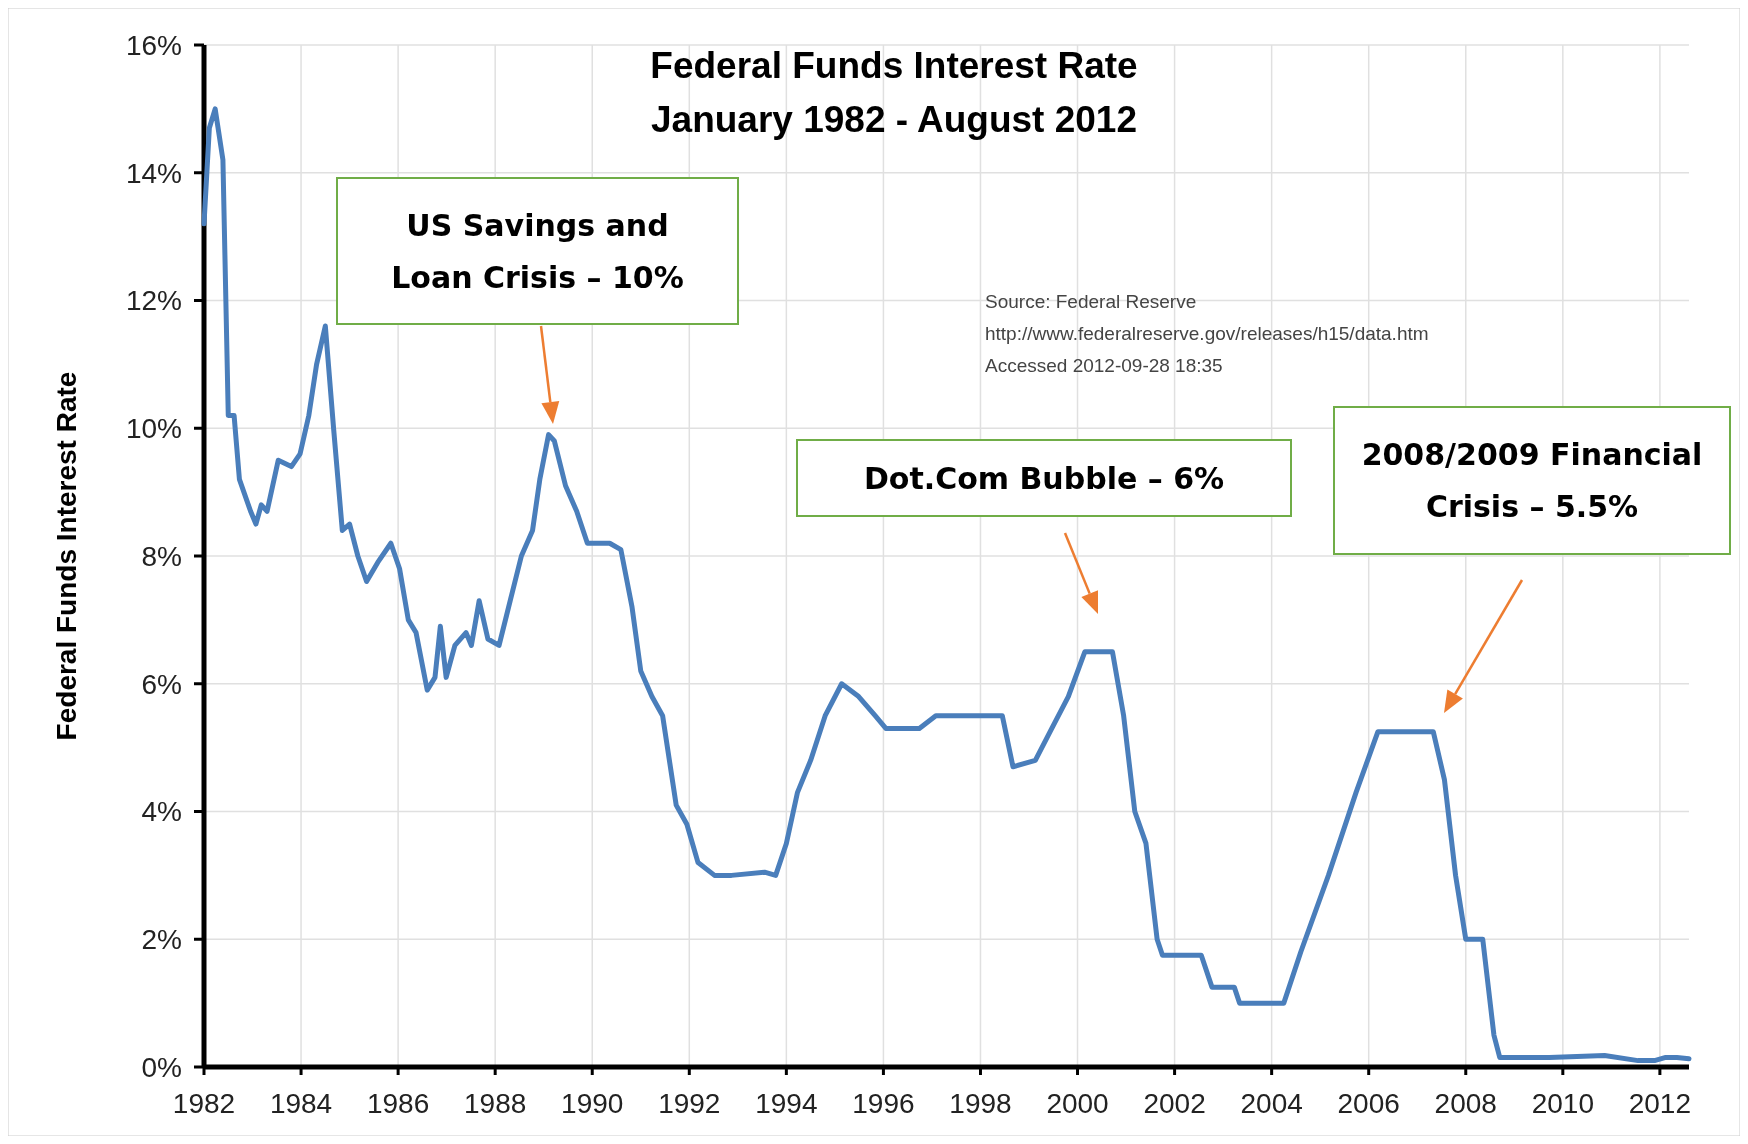 The height and width of the screenshot is (1144, 1748). Describe the element at coordinates (883, 1103) in the screenshot. I see `x-tick-label: 1996` at that location.